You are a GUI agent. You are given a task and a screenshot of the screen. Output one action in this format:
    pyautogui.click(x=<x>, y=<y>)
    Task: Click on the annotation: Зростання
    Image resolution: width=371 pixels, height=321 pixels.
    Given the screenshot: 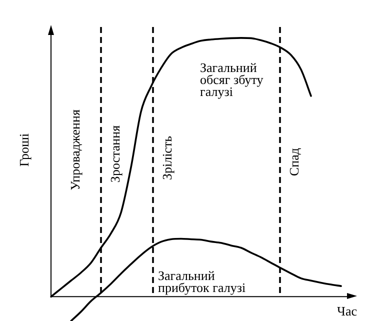 What is the action you would take?
    pyautogui.click(x=114, y=154)
    